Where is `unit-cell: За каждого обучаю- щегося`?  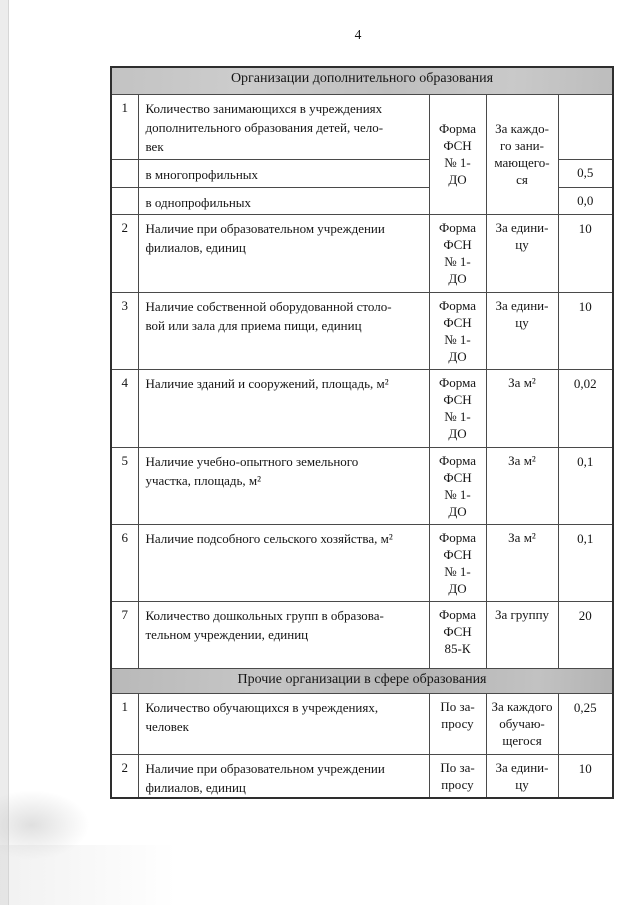 unit-cell: За каждого обучаю- щегося is located at coordinates (522, 723).